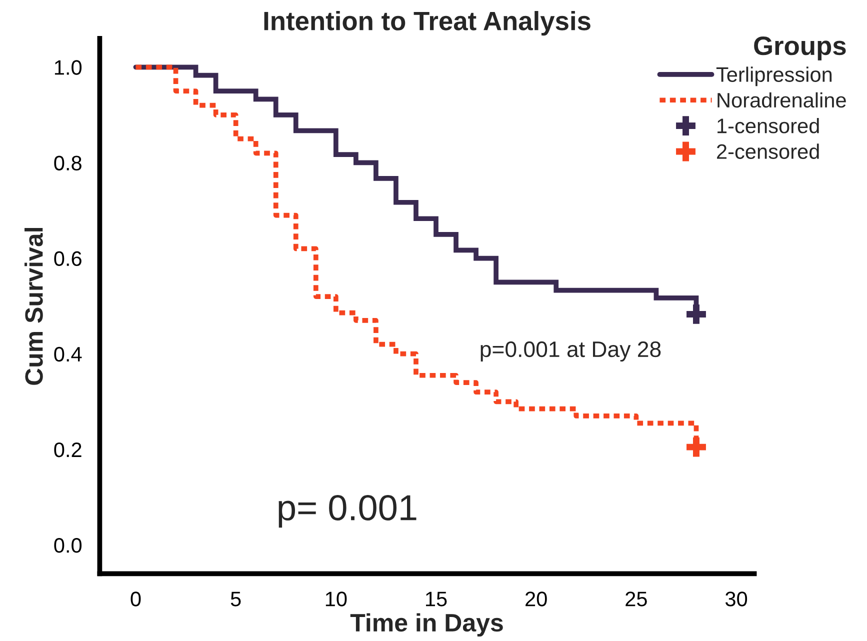 The width and height of the screenshot is (867, 641). I want to click on legend-label: 1-censored, so click(768, 126).